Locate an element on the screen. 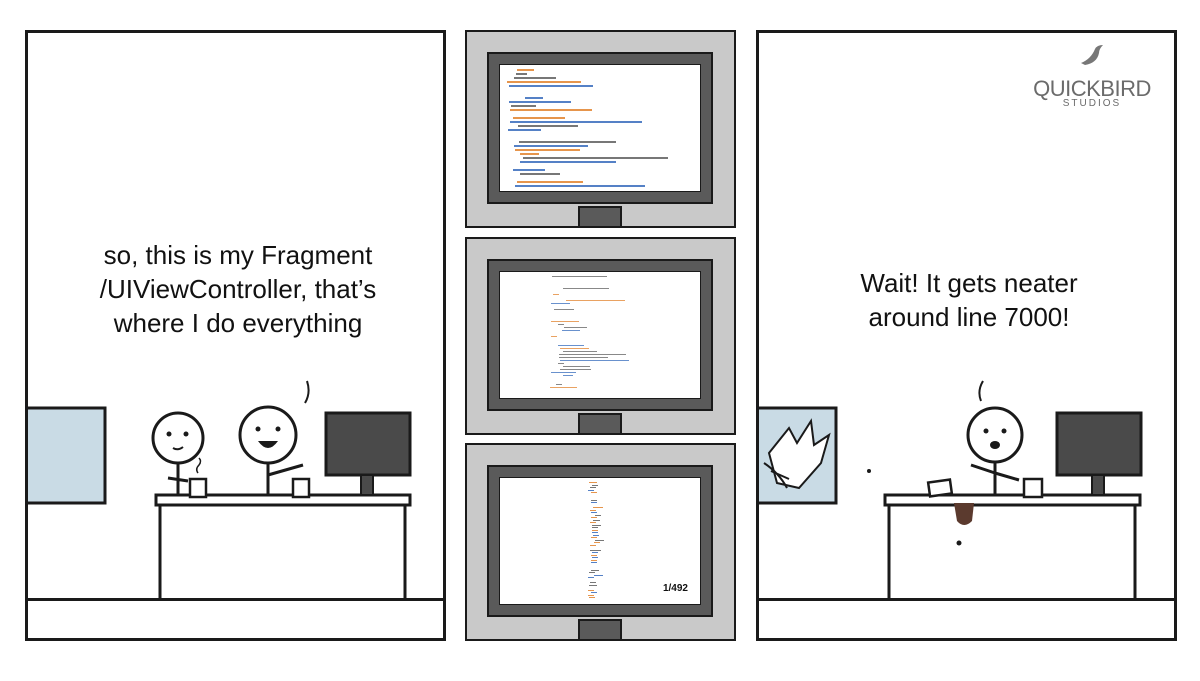 Image resolution: width=1200 pixels, height=681 pixels. logo-subtitle: STUDIOS is located at coordinates (1092, 103).